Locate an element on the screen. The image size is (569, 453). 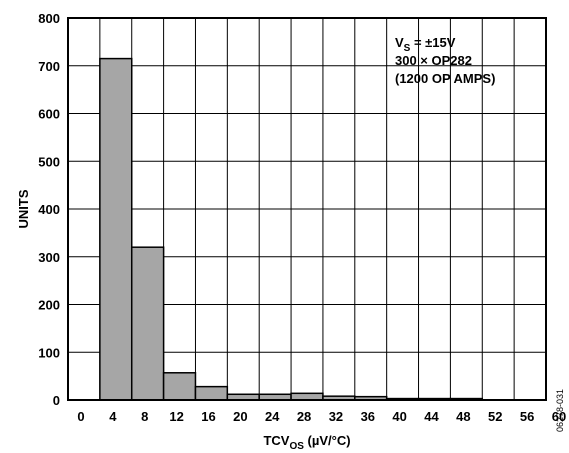
x-tick-label: 32 is located at coordinates (336, 416).